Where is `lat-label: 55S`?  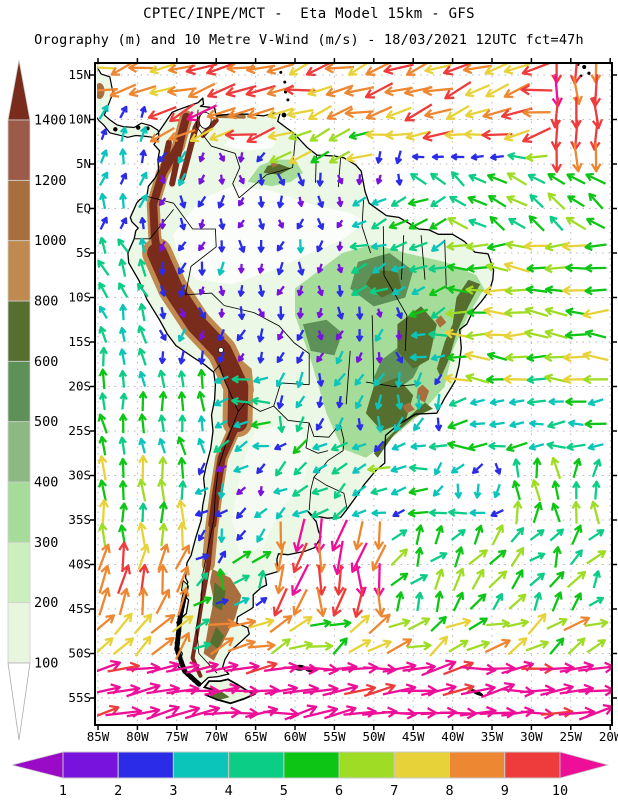 lat-label: 55S is located at coordinates (79, 697).